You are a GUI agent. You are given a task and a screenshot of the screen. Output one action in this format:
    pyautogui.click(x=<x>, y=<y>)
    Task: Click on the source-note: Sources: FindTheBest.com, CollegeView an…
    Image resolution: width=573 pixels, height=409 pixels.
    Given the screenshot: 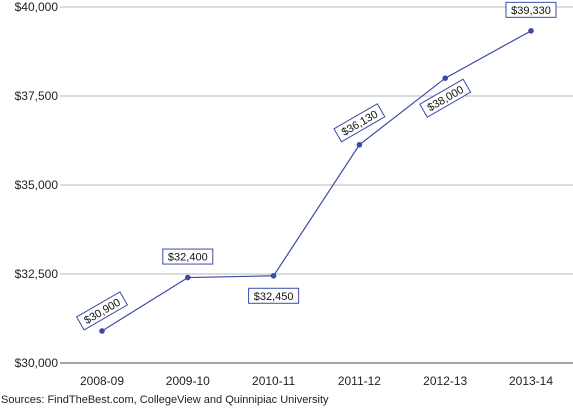 What is the action you would take?
    pyautogui.click(x=165, y=400)
    